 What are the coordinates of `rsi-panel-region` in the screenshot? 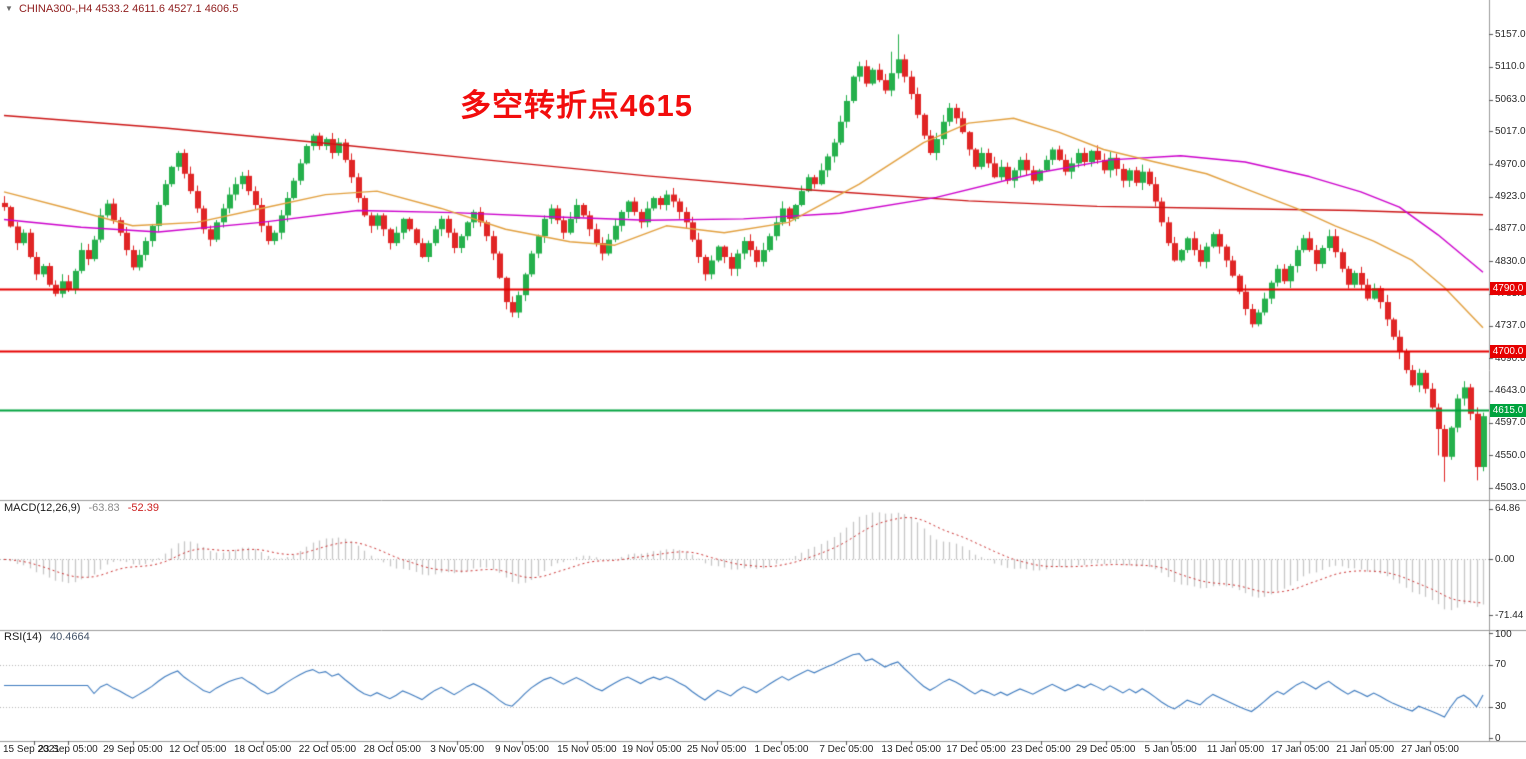 It's located at (744, 685).